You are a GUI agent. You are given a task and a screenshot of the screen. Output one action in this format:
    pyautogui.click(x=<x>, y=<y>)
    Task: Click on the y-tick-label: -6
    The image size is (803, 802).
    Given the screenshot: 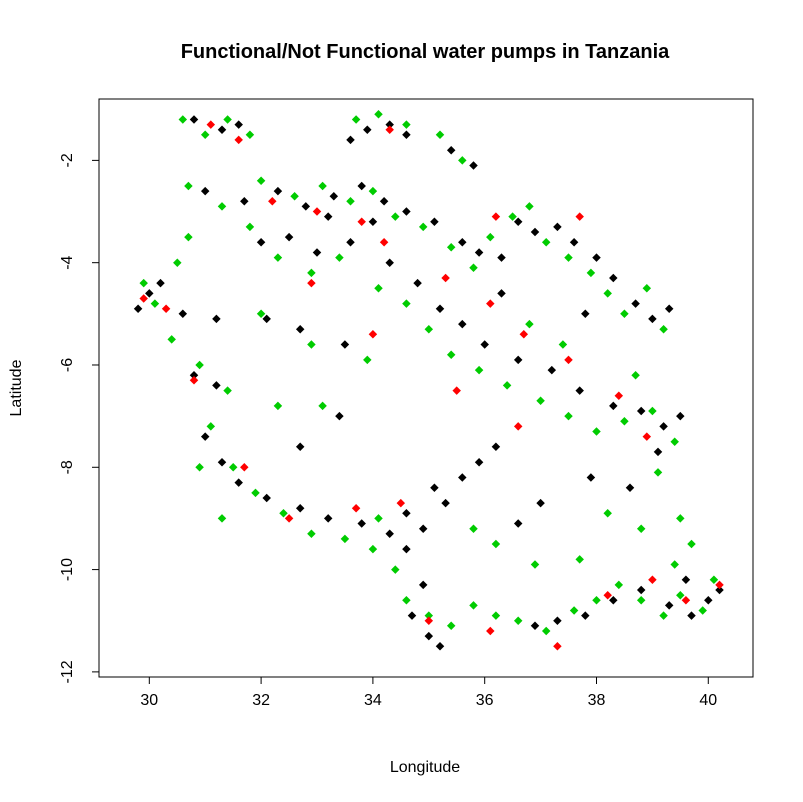 What is the action you would take?
    pyautogui.click(x=67, y=365)
    